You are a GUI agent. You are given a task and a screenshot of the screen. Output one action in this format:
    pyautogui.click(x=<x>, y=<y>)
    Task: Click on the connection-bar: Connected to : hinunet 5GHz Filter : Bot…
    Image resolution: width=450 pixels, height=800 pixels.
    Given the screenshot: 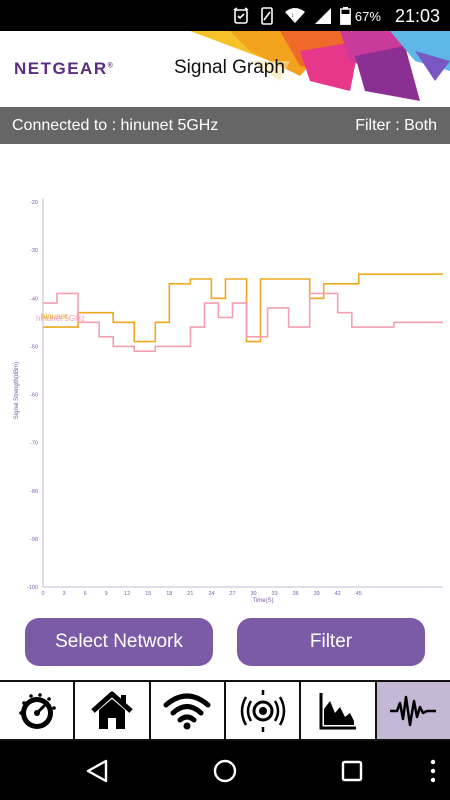 What is the action you would take?
    pyautogui.click(x=225, y=125)
    